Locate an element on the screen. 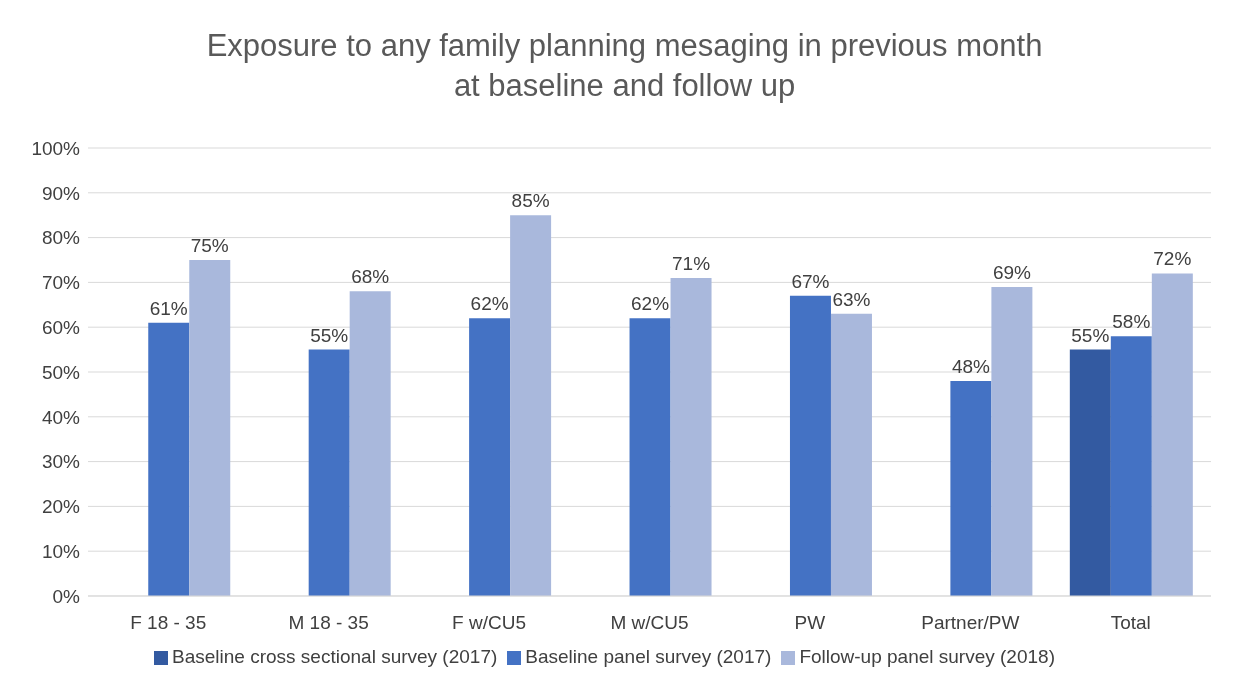 Image resolution: width=1249 pixels, height=676 pixels. y-tick-label: 30% is located at coordinates (61, 462).